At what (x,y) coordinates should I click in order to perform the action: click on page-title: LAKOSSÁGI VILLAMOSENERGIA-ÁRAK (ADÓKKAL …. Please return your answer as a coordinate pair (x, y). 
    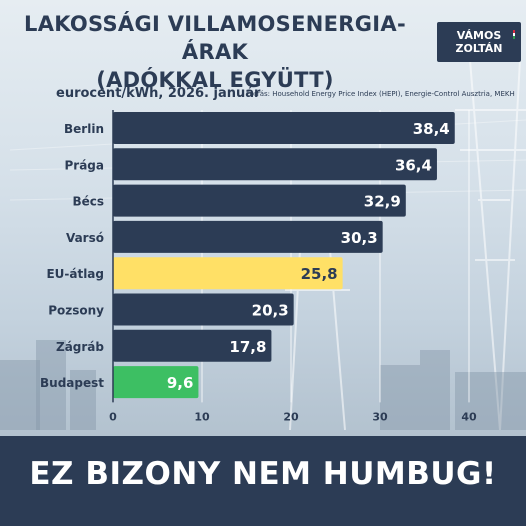
    Looking at the image, I should click on (215, 52).